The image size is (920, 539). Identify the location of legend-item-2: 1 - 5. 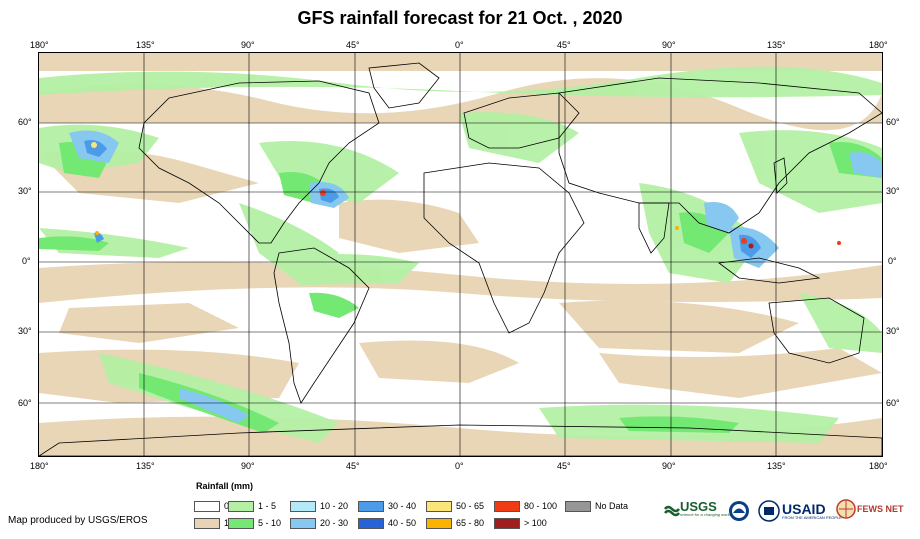
(252, 506).